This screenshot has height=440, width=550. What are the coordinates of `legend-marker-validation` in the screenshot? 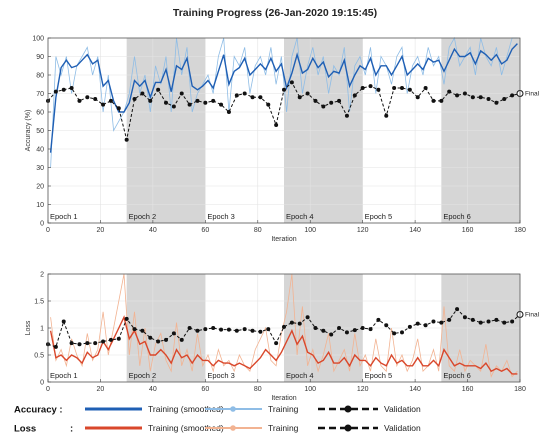 It's located at (348, 428).